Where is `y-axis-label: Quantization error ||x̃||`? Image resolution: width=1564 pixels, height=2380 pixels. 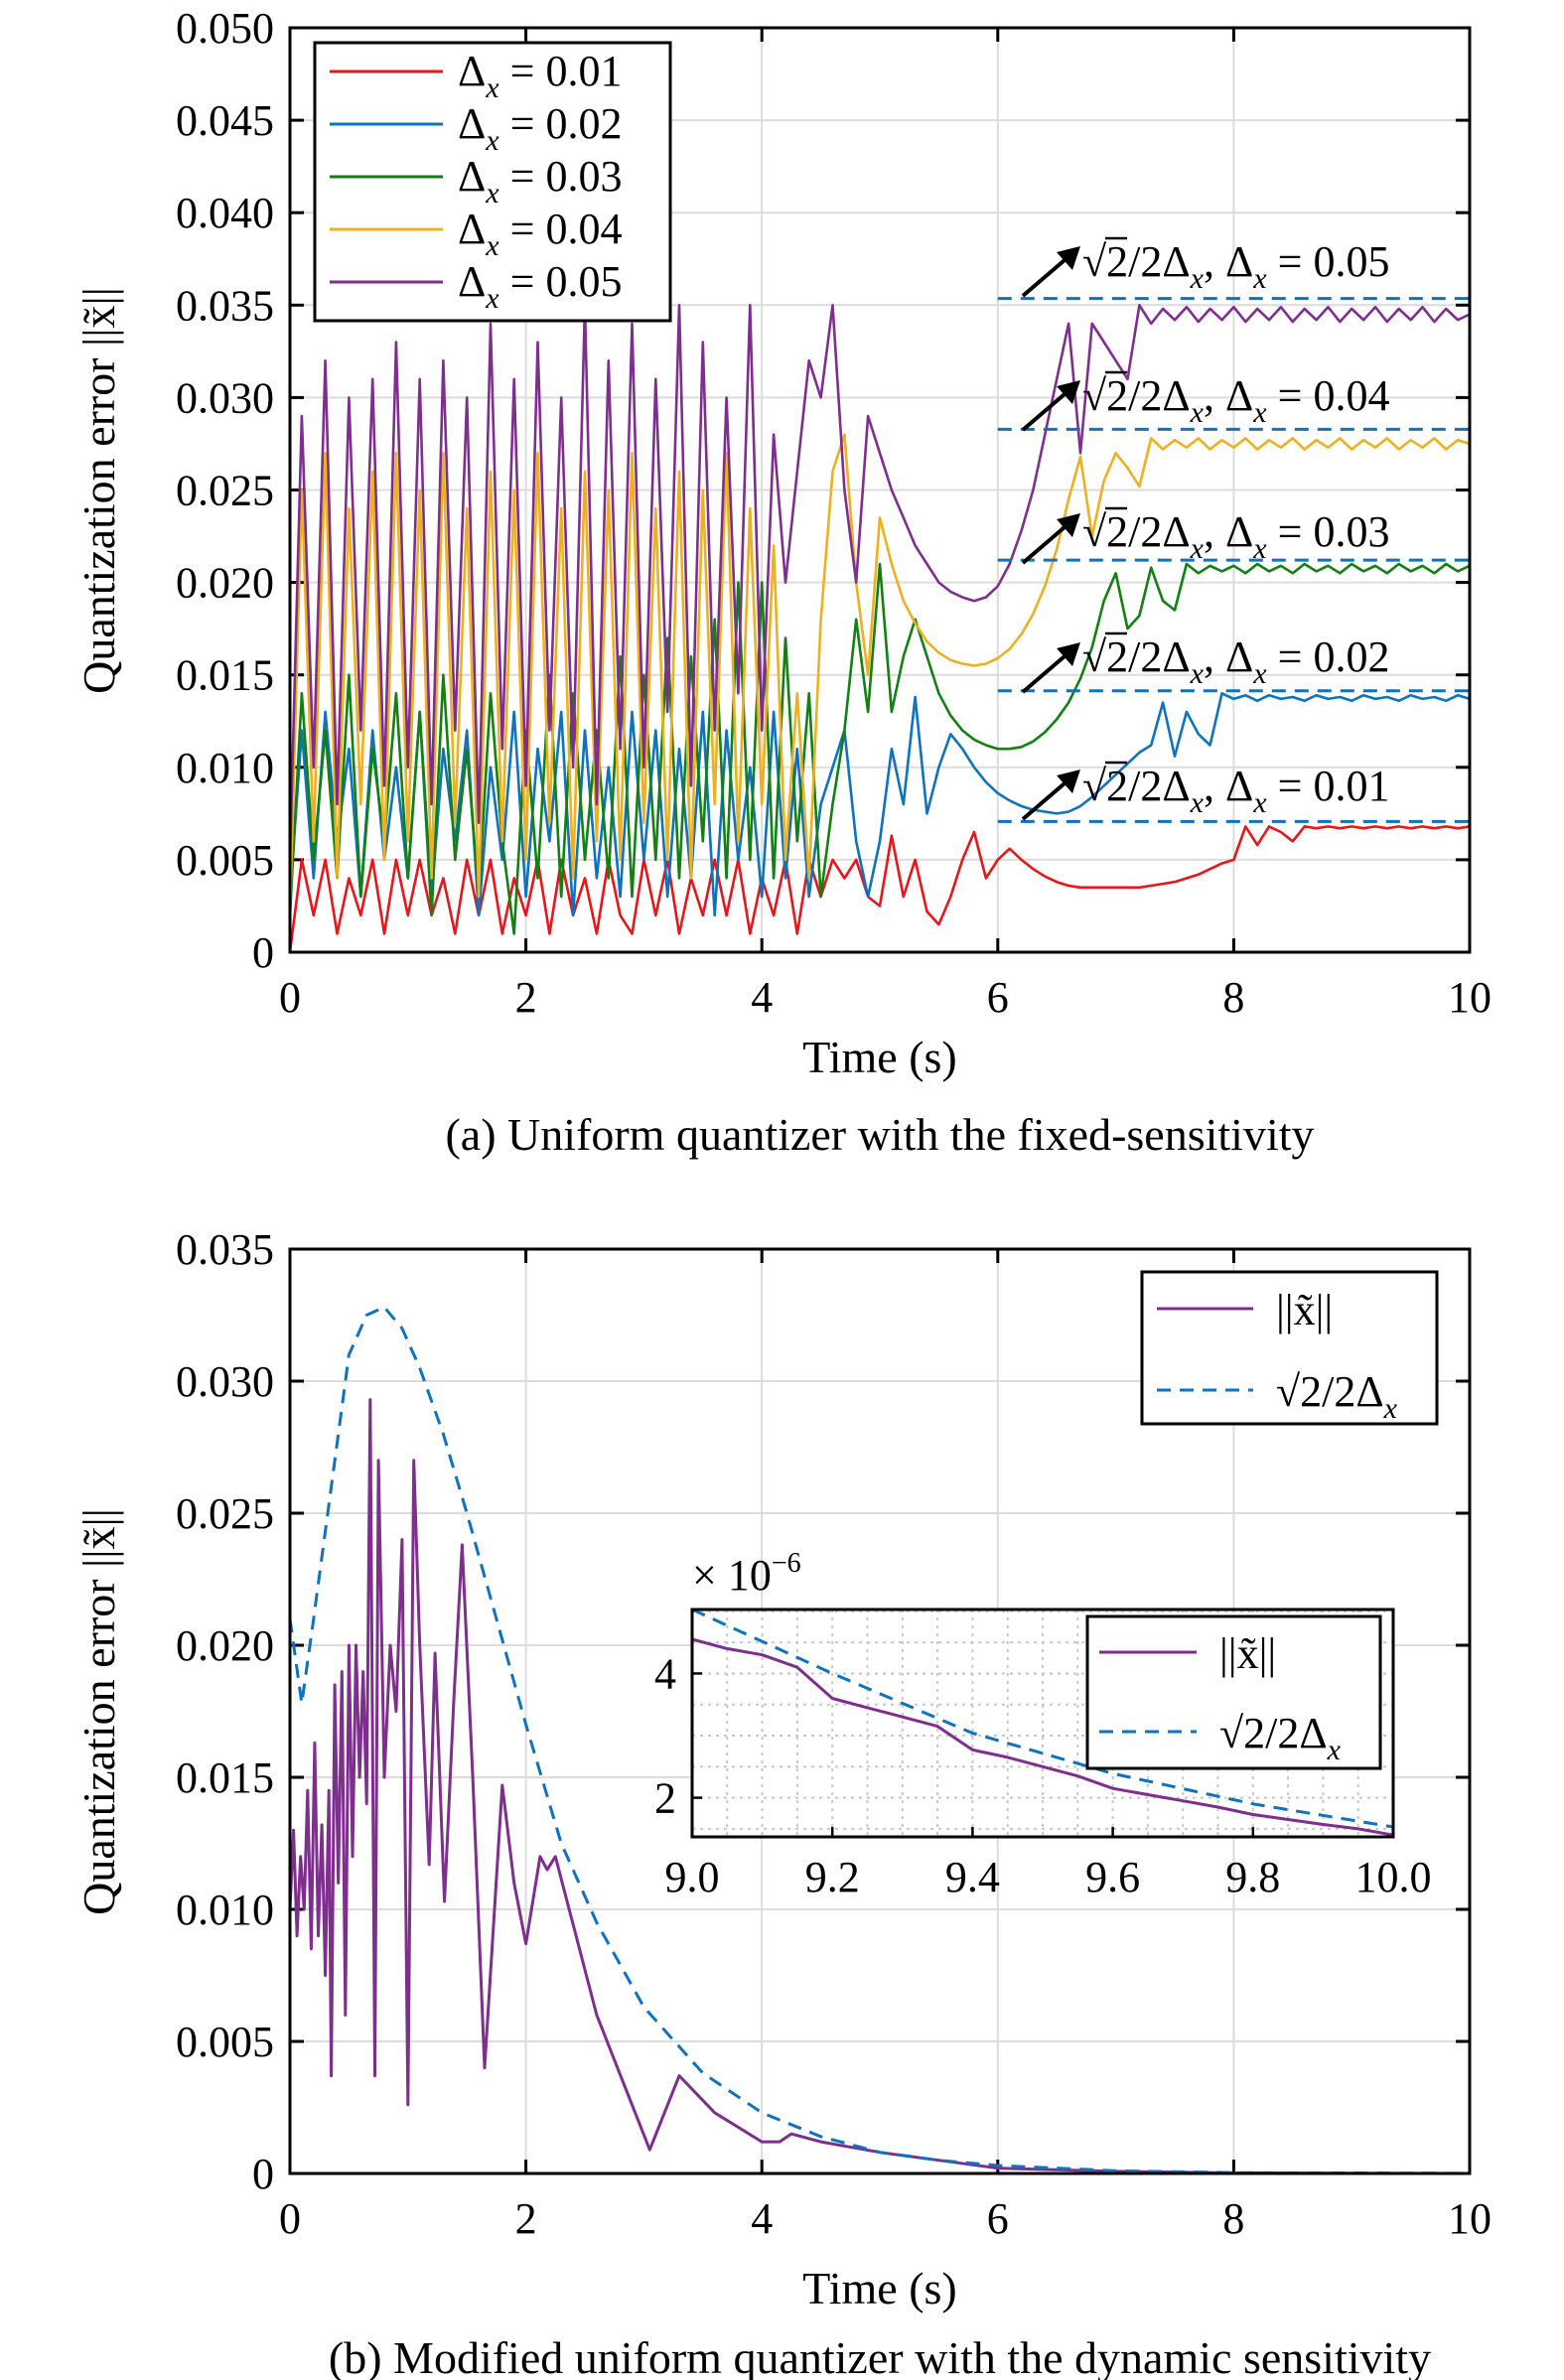
y-axis-label: Quantization error ||x̃|| is located at coordinates (98, 490).